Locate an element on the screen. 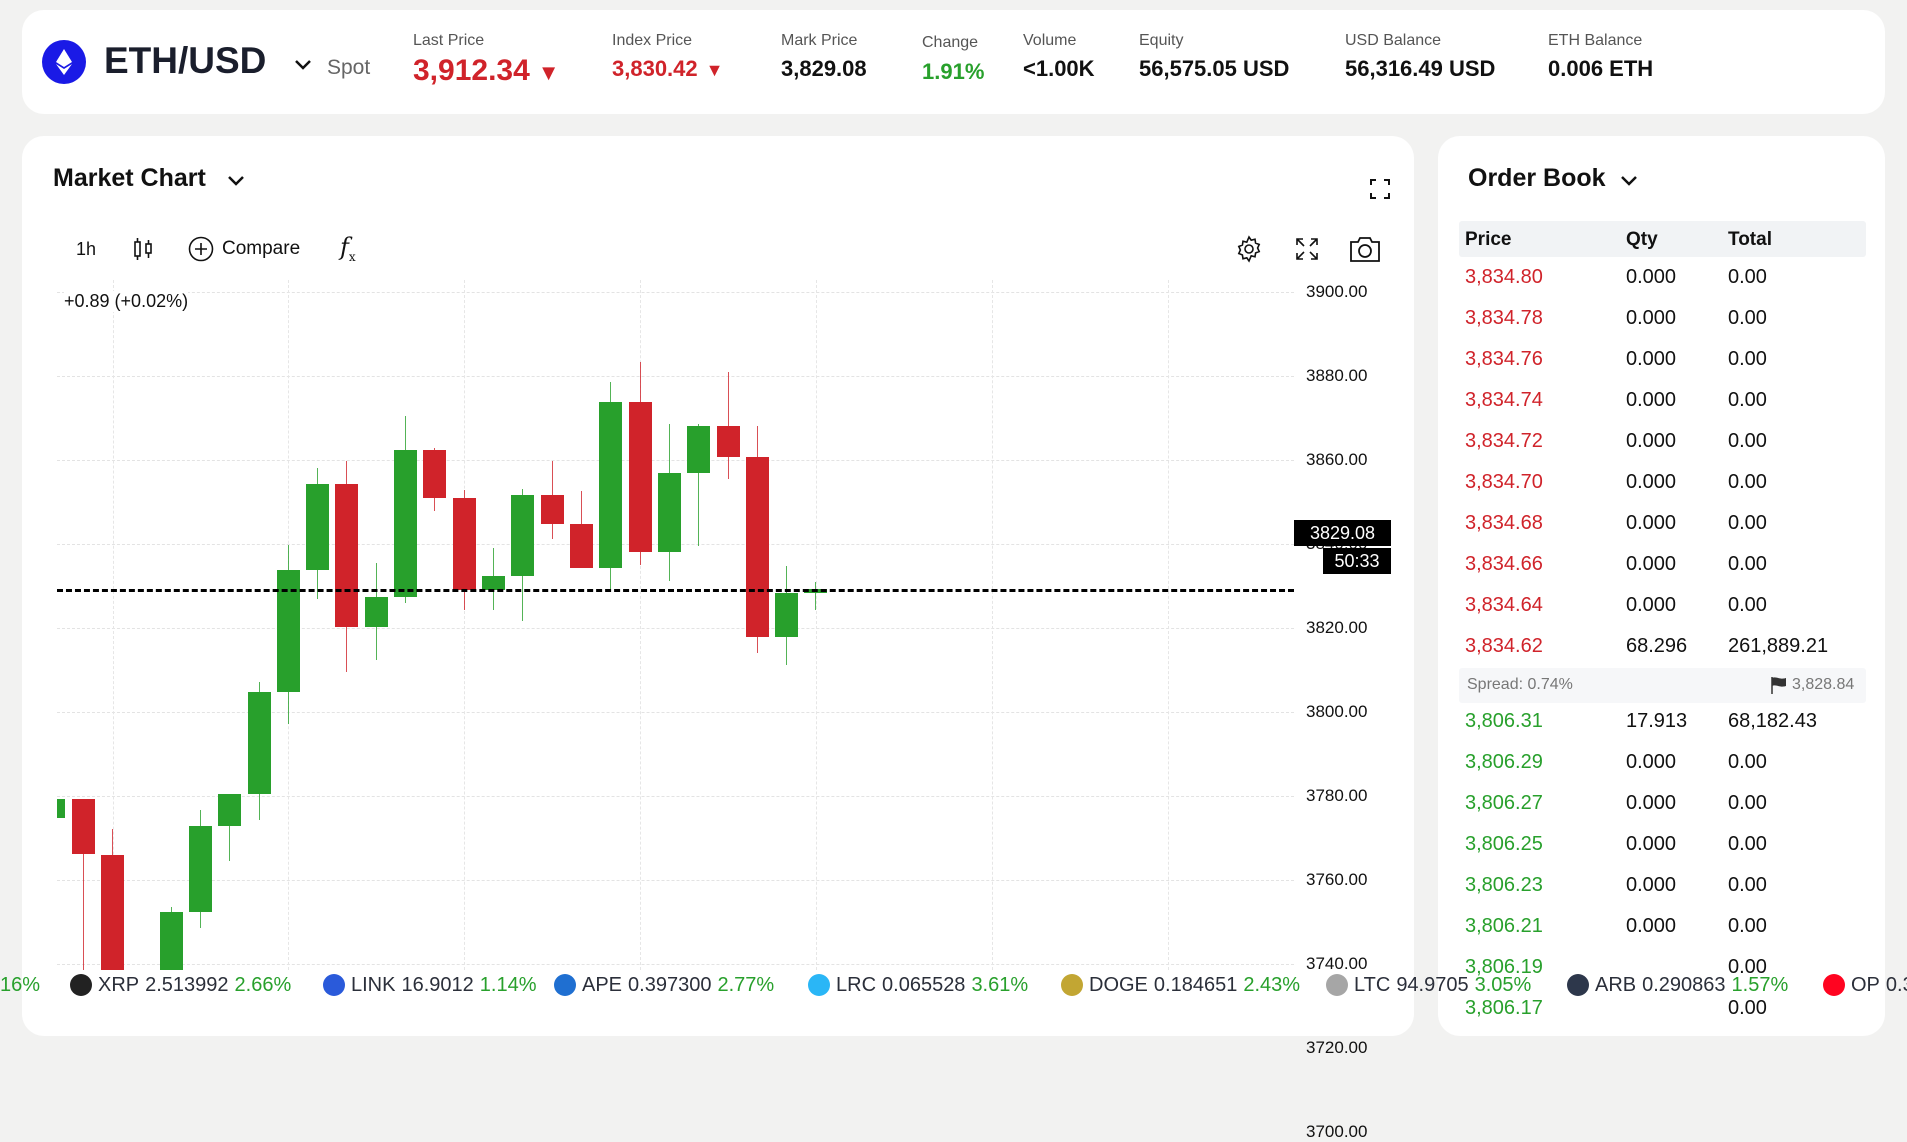  pair-title: ETH/USD is located at coordinates (185, 60).